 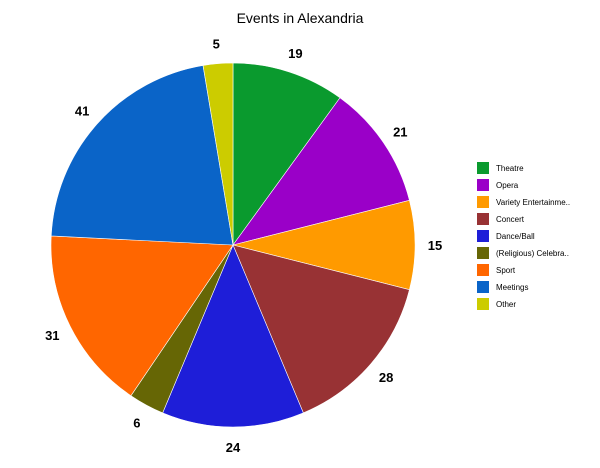 What do you see at coordinates (142, 155) in the screenshot?
I see `pie-slice-meetings` at bounding box center [142, 155].